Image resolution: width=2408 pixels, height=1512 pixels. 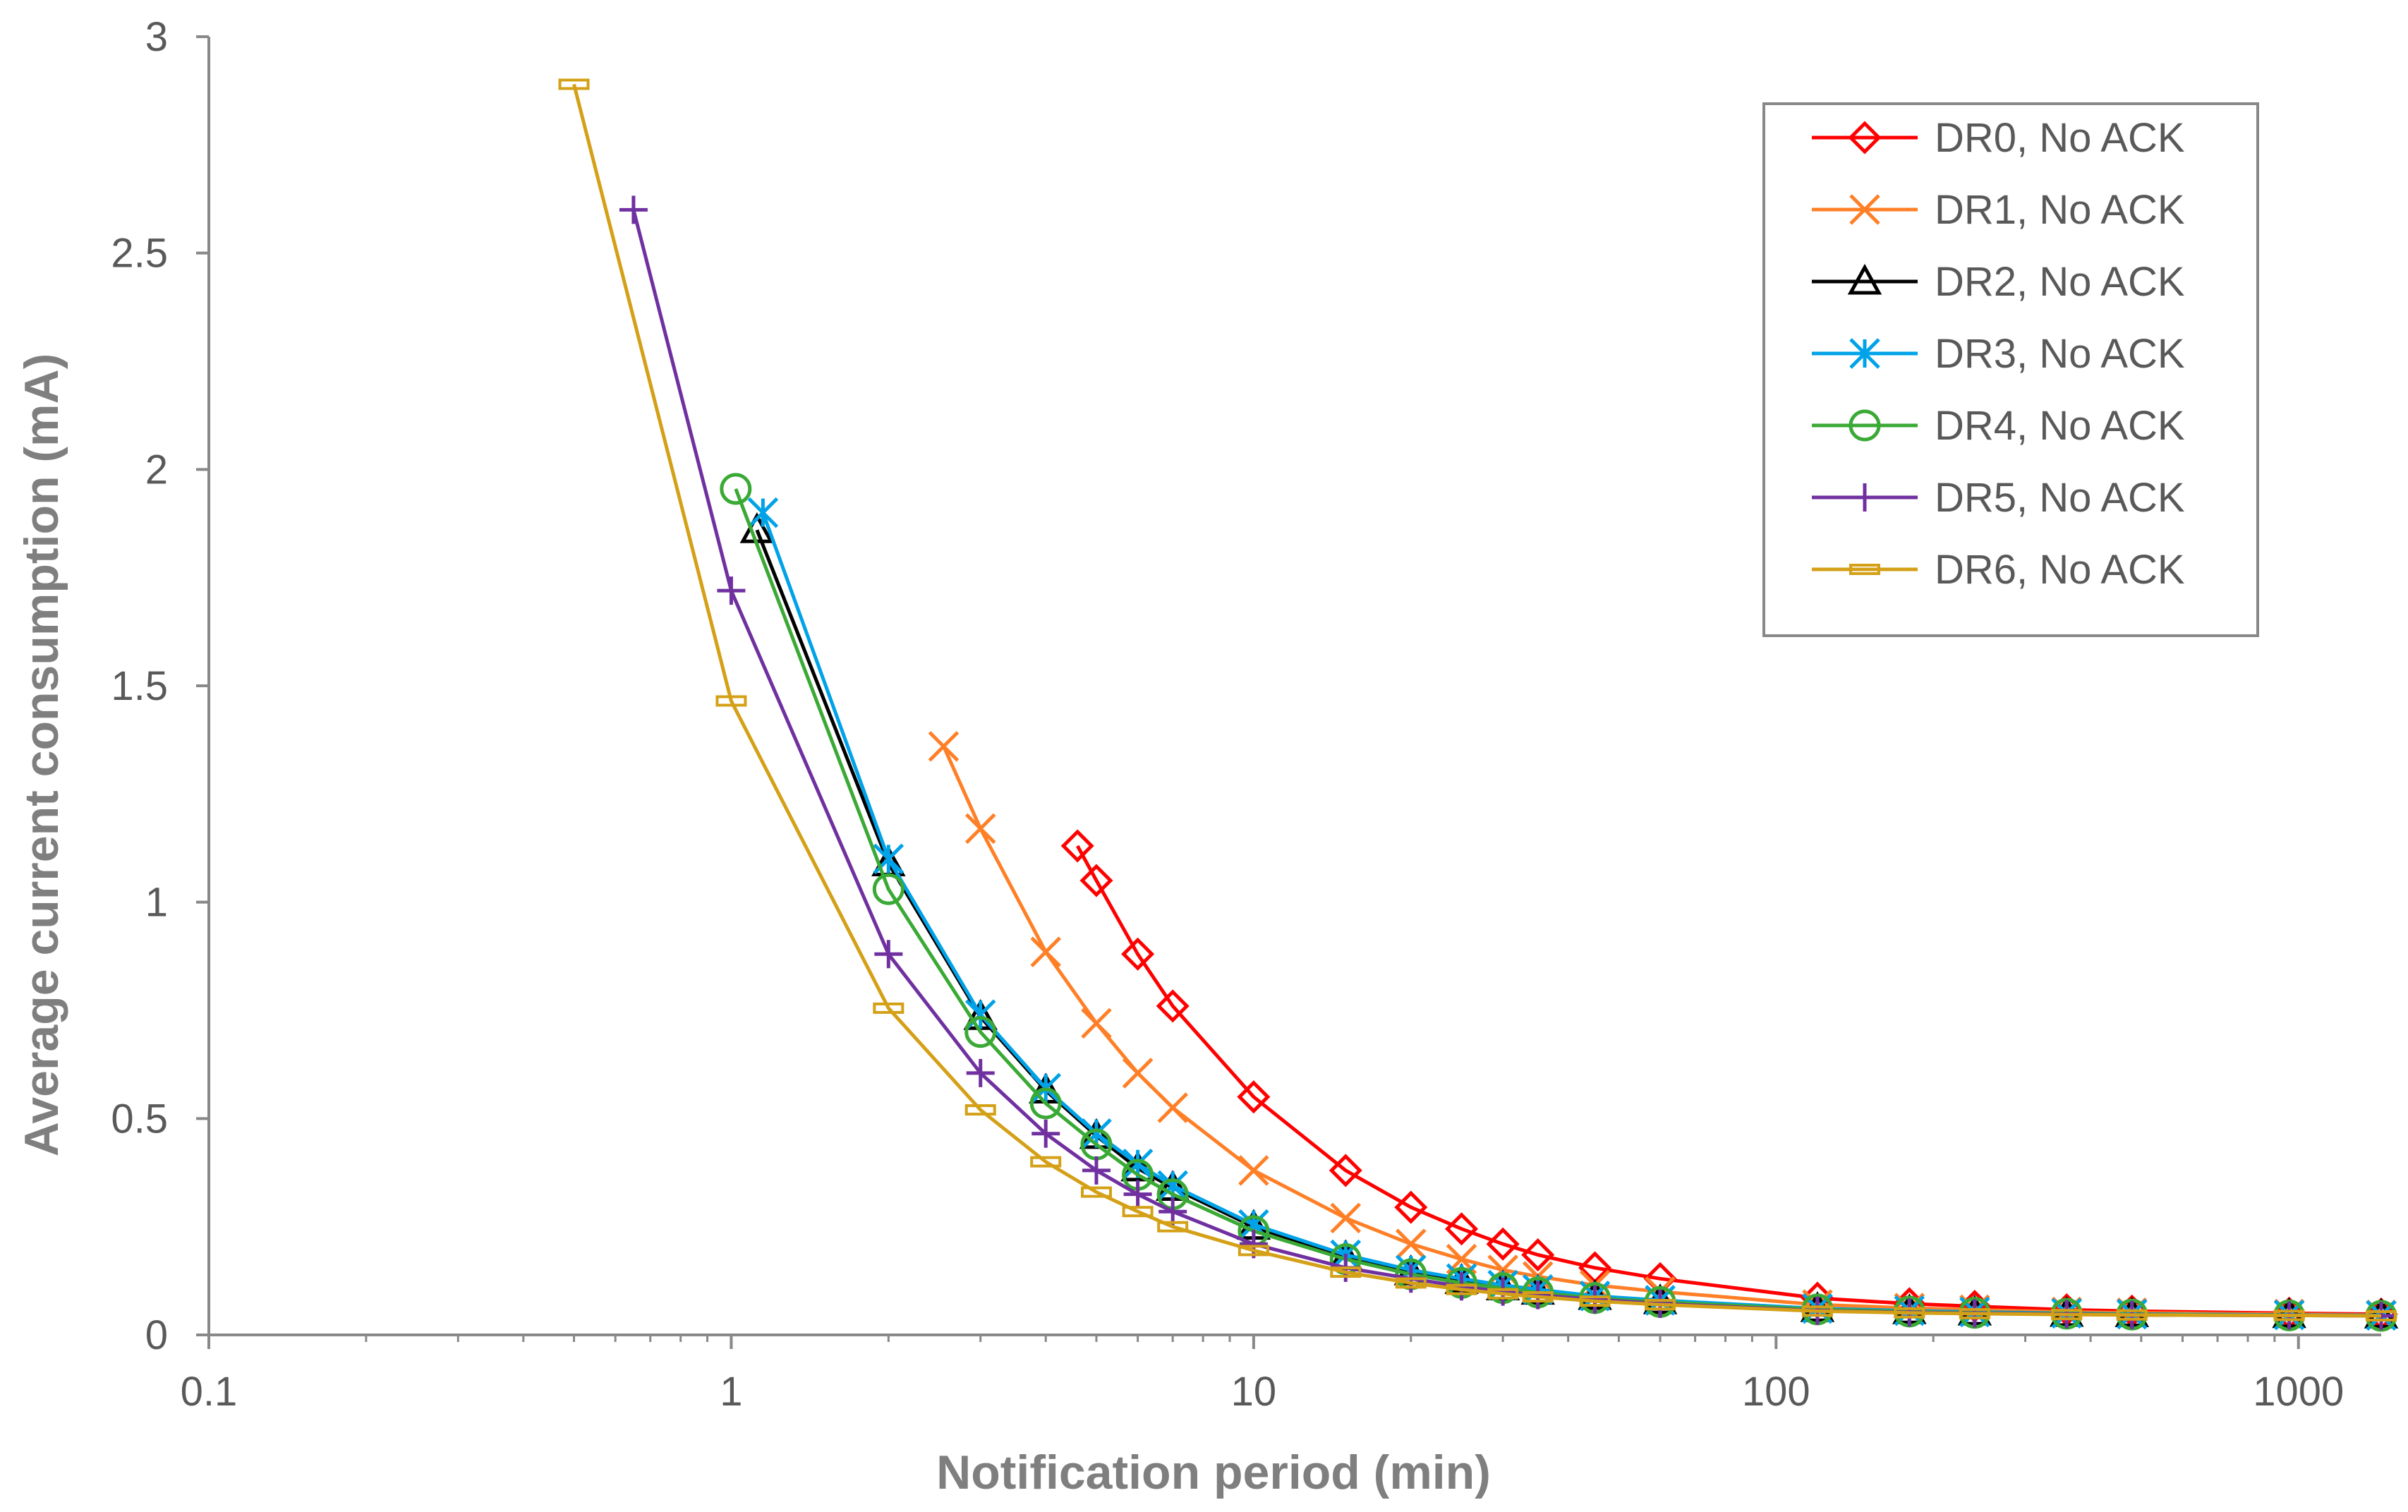 What do you see at coordinates (1776, 1392) in the screenshot?
I see `x-tick-label: 100` at bounding box center [1776, 1392].